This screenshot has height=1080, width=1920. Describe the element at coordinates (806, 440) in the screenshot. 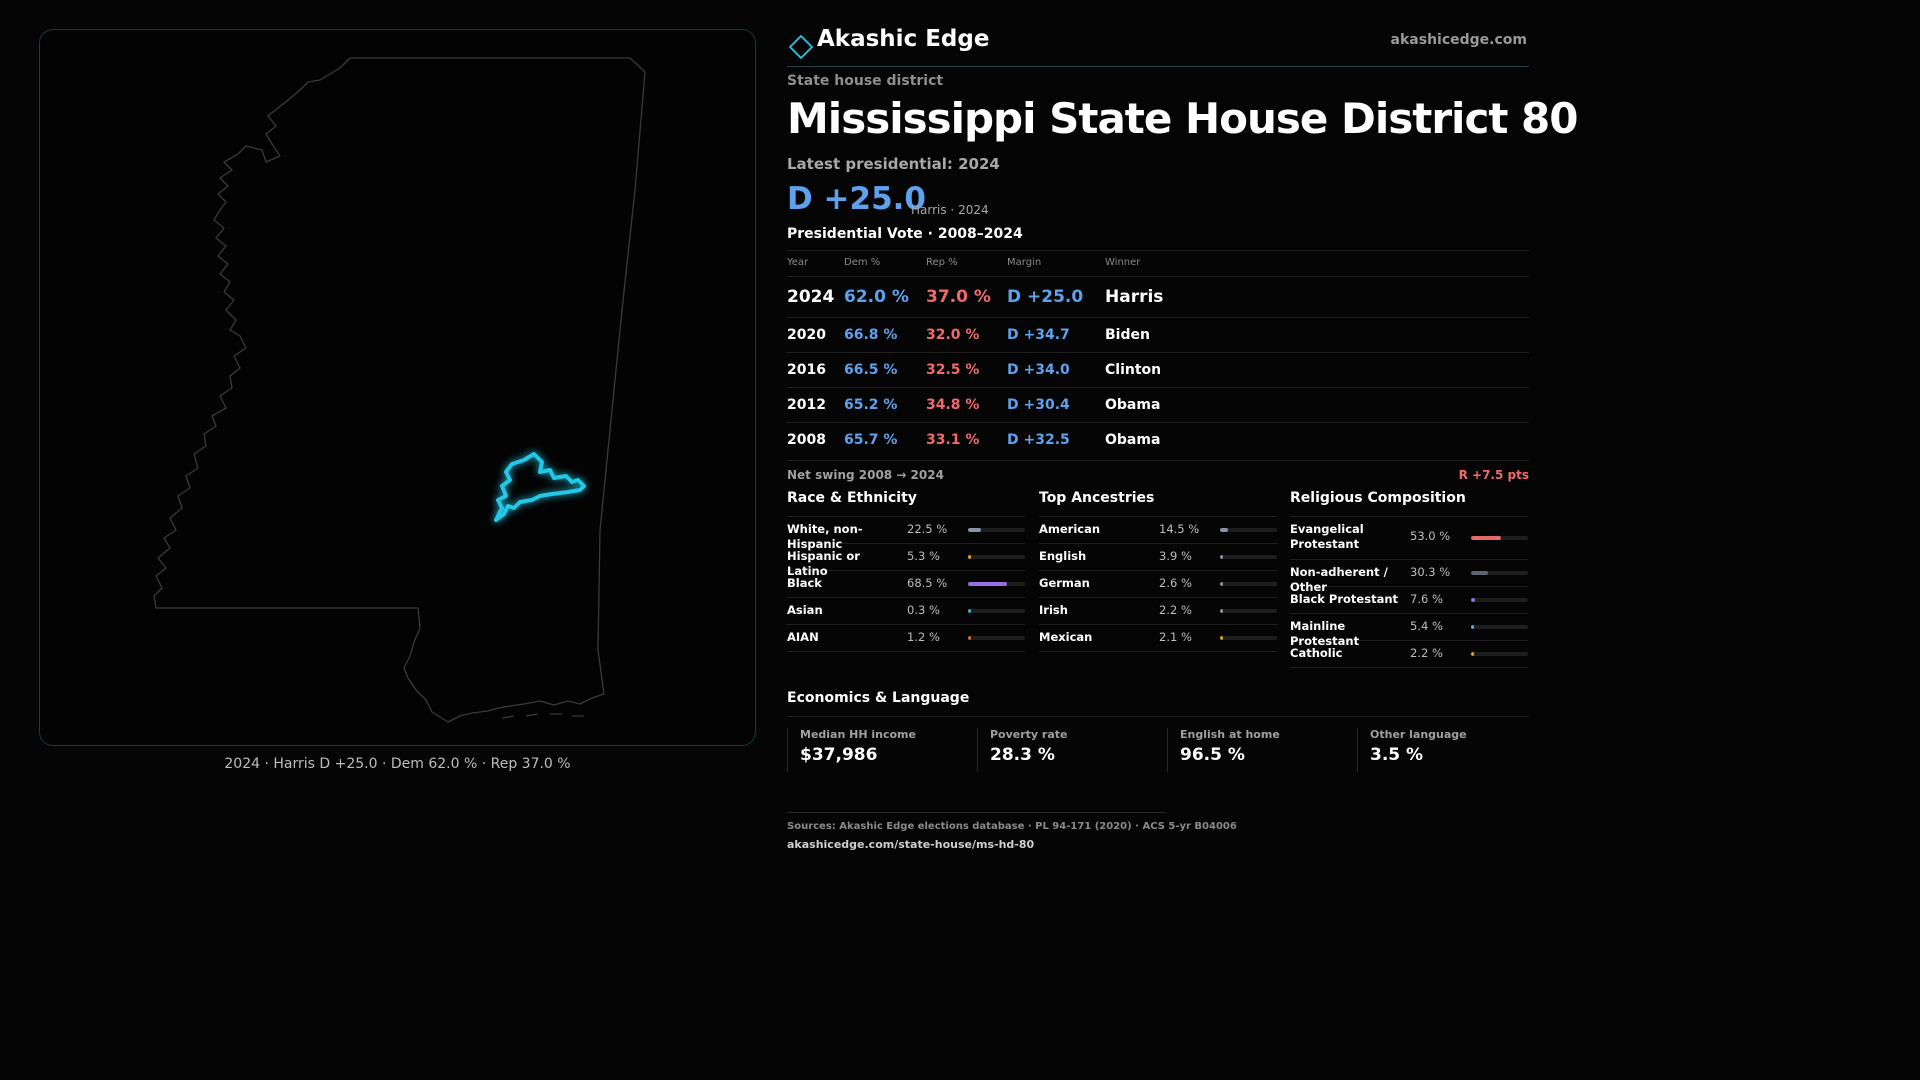

I see `row-year: 2008` at that location.